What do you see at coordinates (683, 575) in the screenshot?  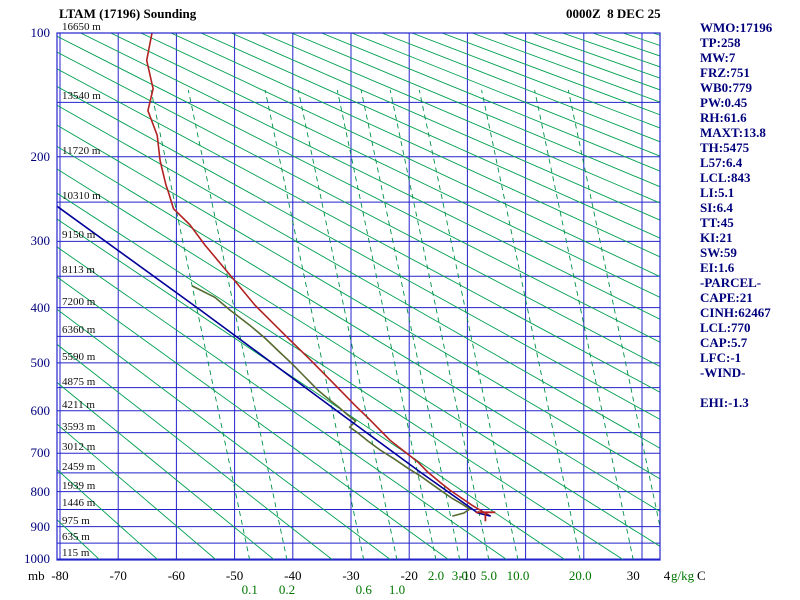 I see `mixing-unit-label: g/kg` at bounding box center [683, 575].